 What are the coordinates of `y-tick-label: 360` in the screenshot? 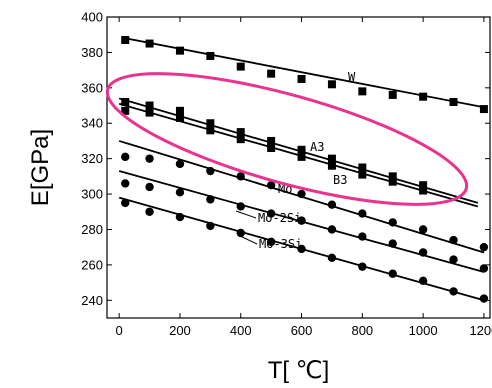 It's located at (92, 87).